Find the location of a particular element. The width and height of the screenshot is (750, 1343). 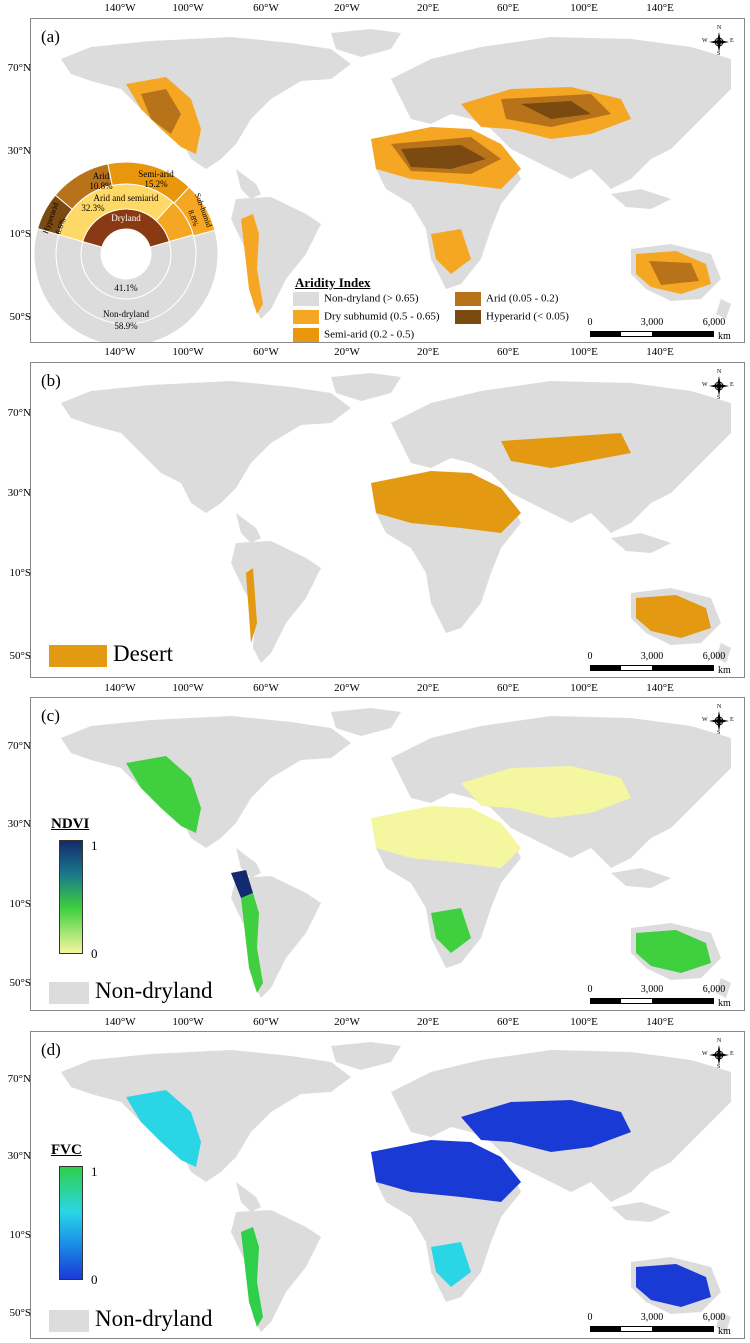

fvc-colorbar-min: 0 is located at coordinates (94, 1279).